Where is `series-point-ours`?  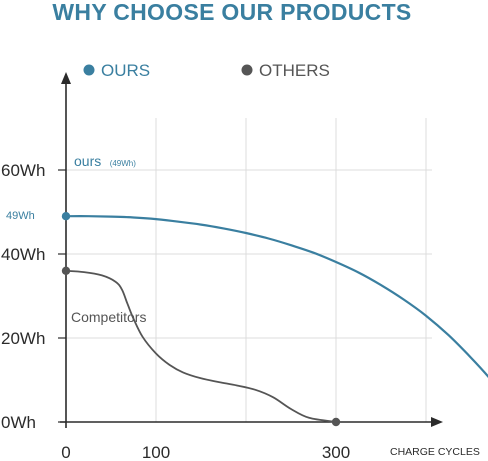
series-point-ours is located at coordinates (66, 216).